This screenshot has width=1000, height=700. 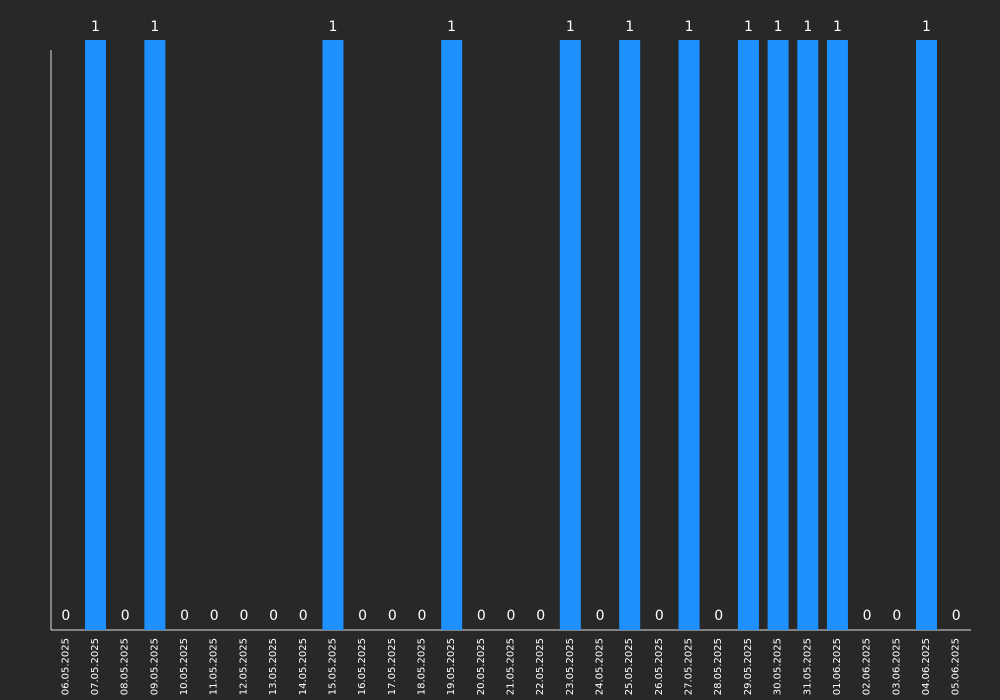 I want to click on x-tick-label-22.05.2025: 22.05.2025, so click(x=540, y=666).